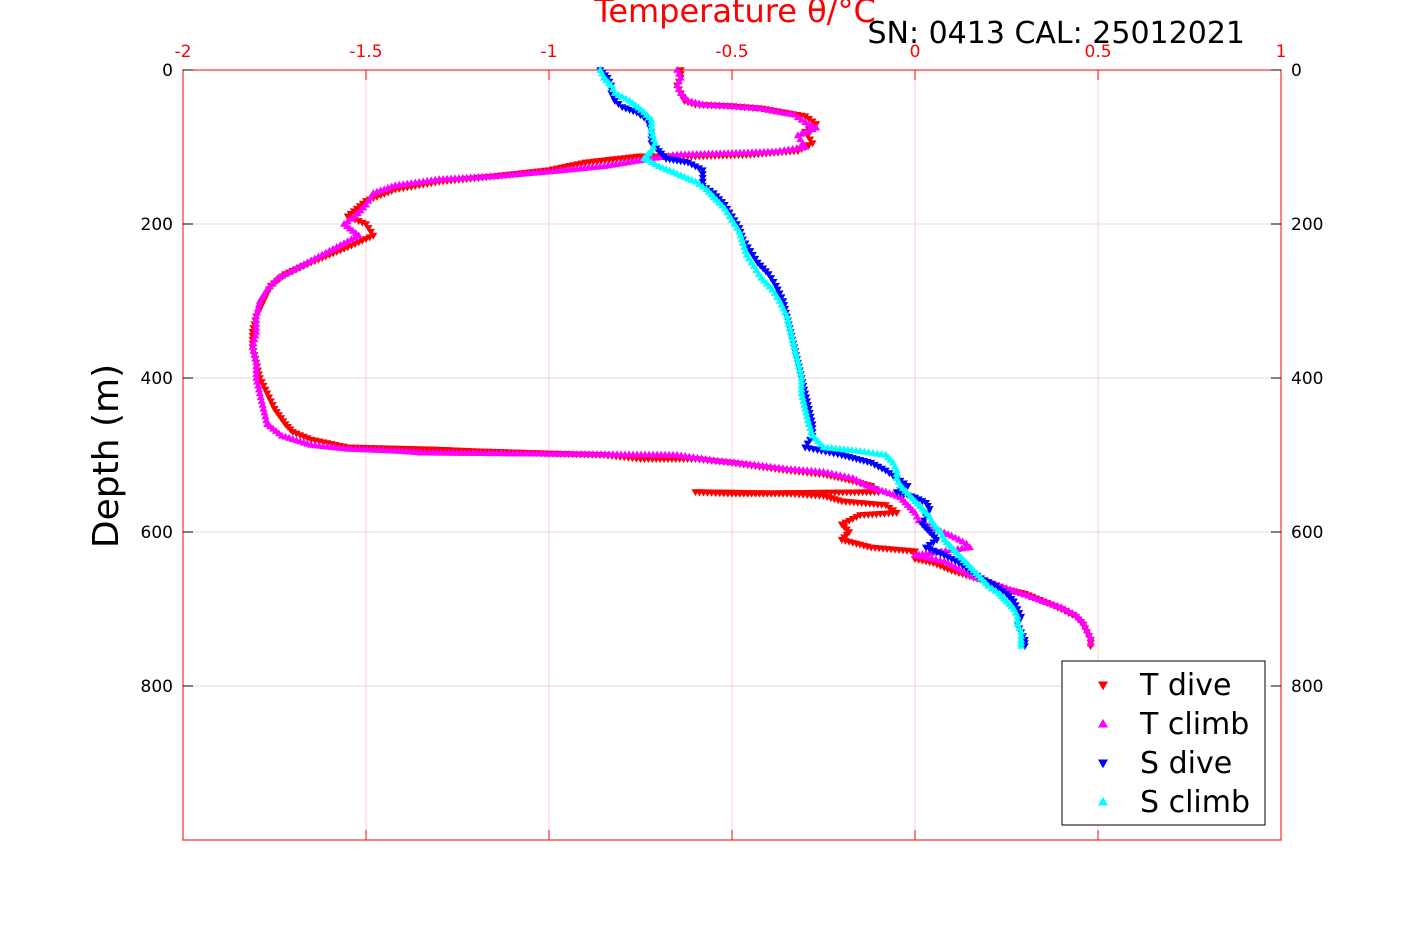 The image size is (1417, 945). Describe the element at coordinates (1296, 71) in the screenshot. I see `y-right-tick-label-0: 0` at that location.